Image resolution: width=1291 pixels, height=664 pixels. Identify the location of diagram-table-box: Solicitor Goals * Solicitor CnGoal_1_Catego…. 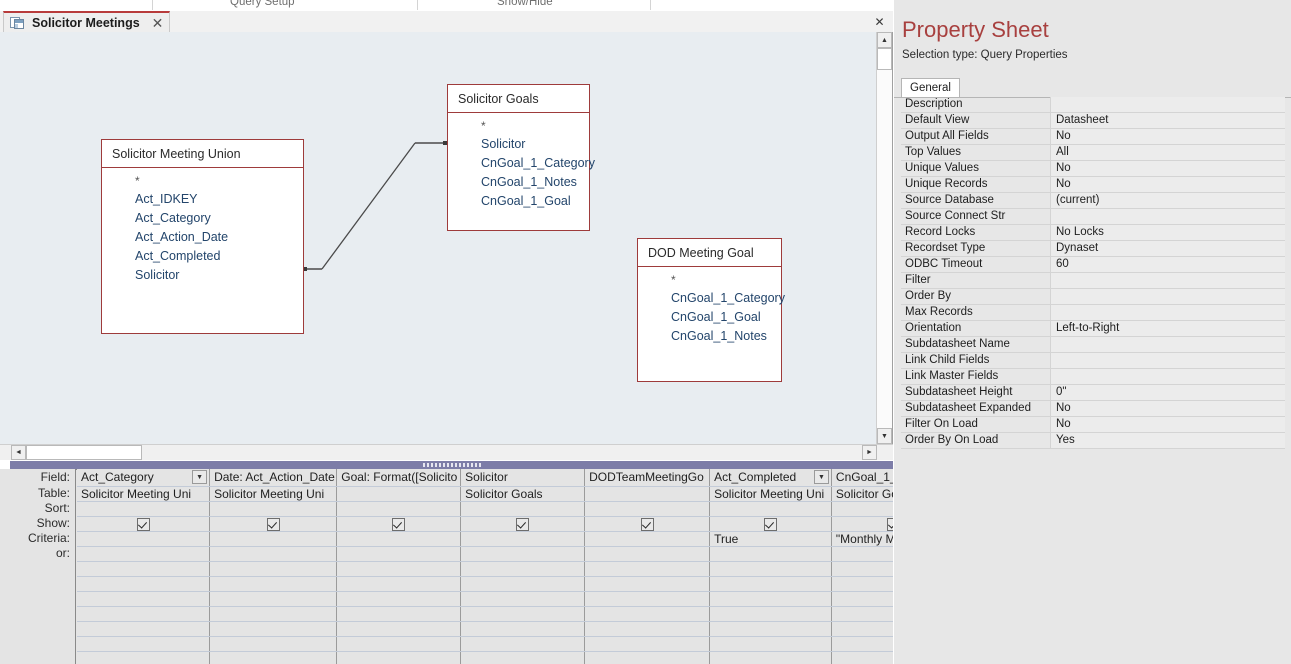
(521, 157).